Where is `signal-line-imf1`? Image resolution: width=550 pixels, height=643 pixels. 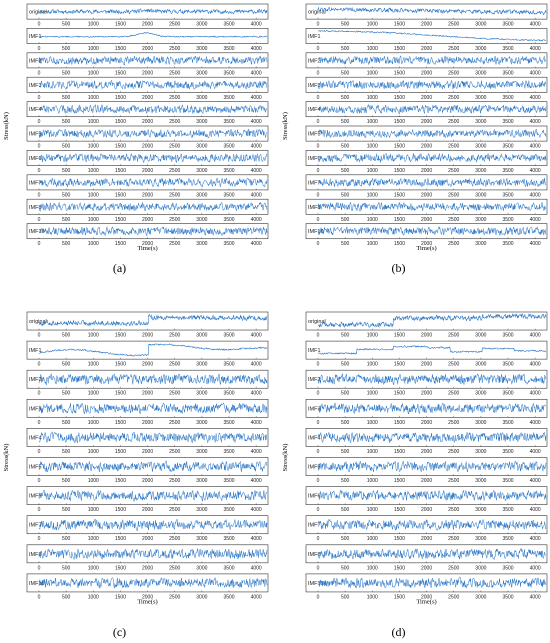 signal-line-imf1 is located at coordinates (153, 34).